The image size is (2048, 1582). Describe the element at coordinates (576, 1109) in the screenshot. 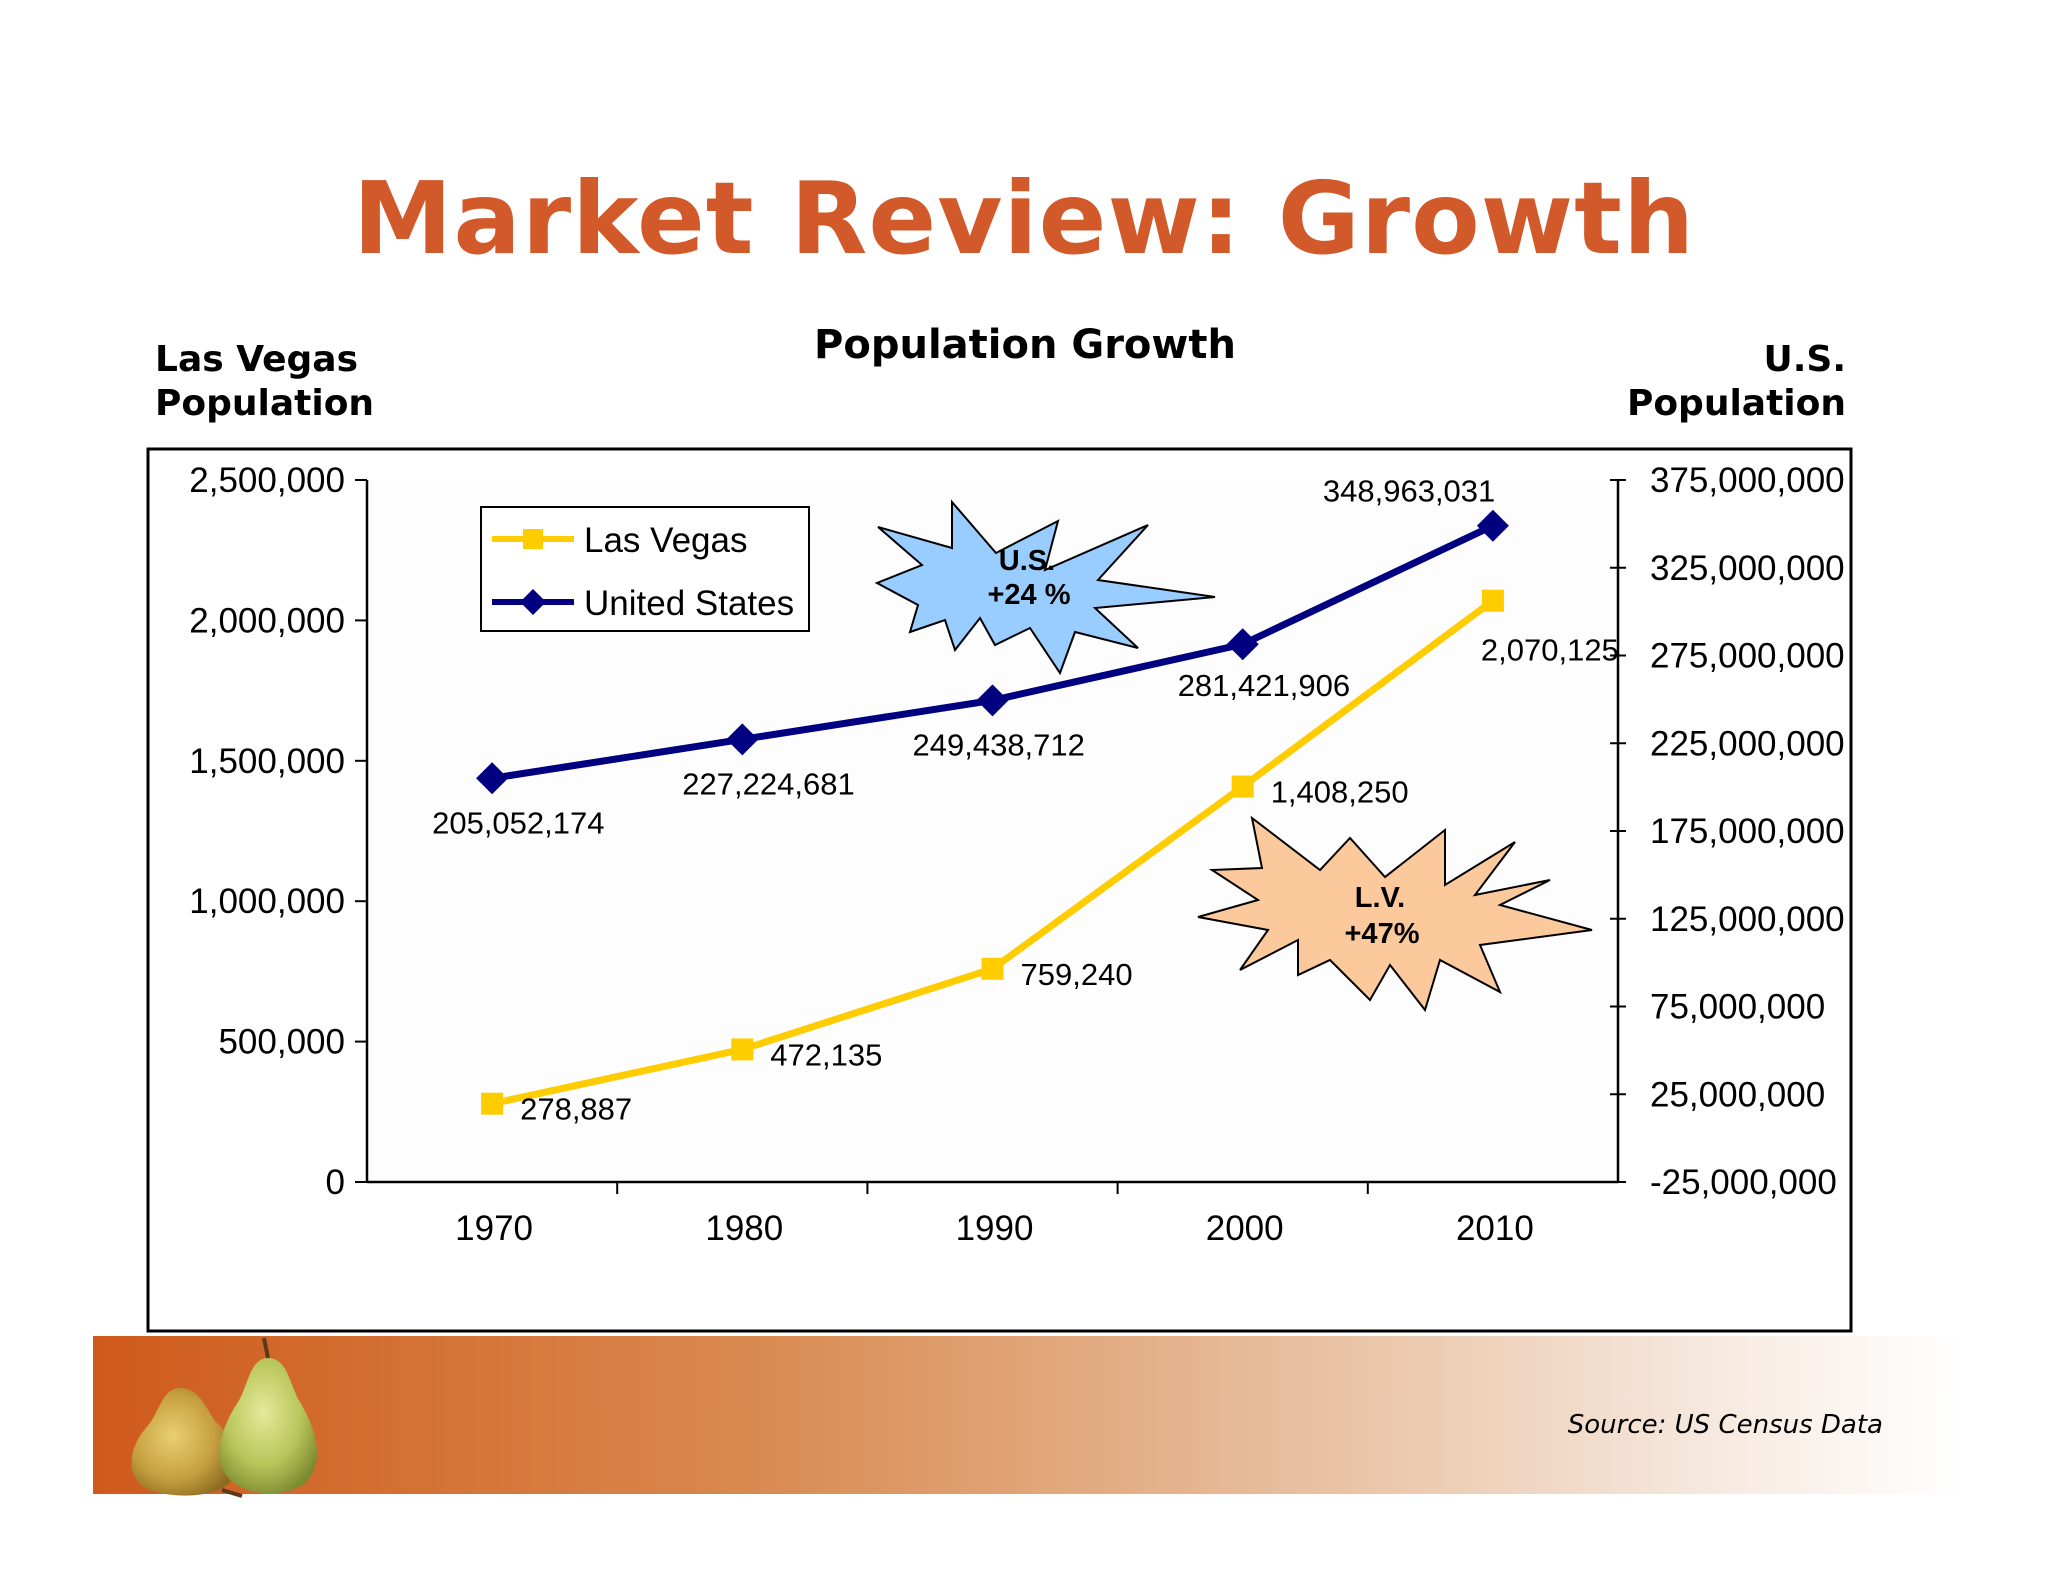

I see `las-vegas-data-label: 278,887` at that location.